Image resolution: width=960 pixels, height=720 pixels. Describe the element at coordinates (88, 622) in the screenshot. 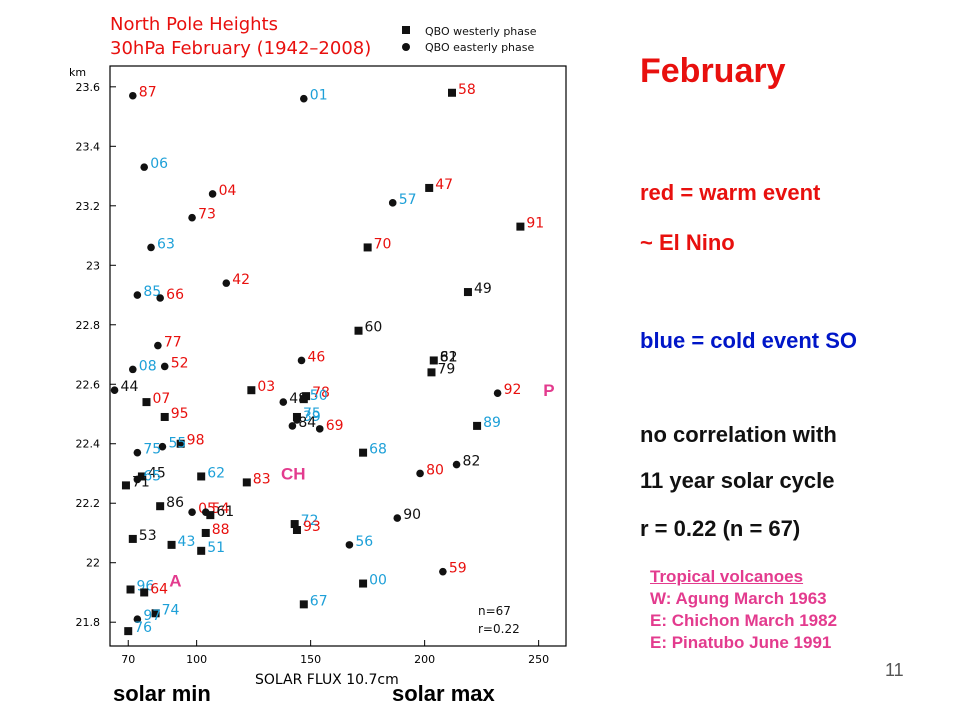

I see `y-tick-label: 21.8` at that location.